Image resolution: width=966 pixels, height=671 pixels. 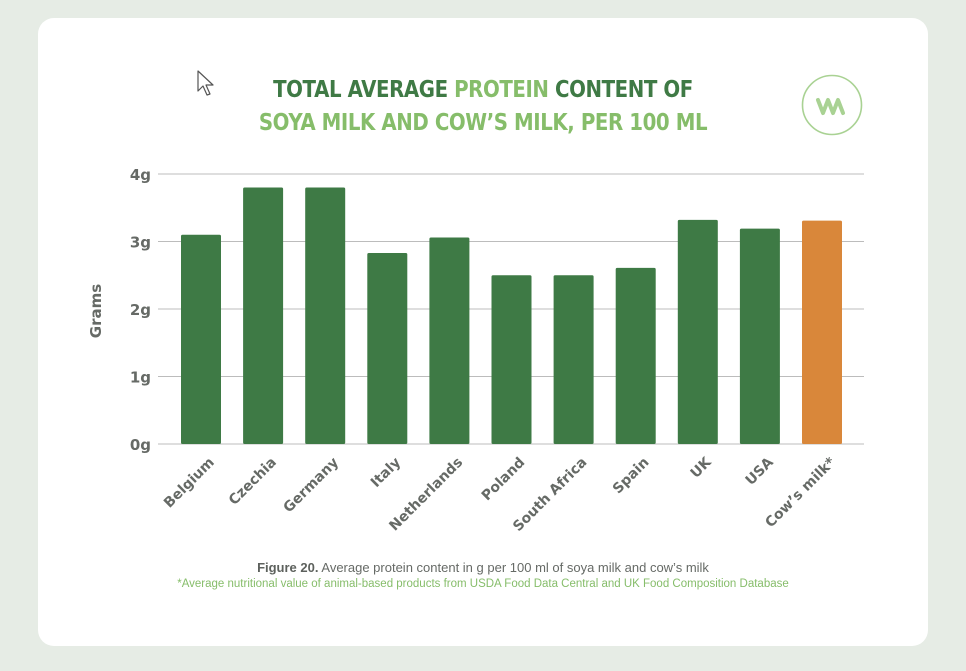 I want to click on title-part-dark-a: TOTAL AVERAGE, so click(x=364, y=90).